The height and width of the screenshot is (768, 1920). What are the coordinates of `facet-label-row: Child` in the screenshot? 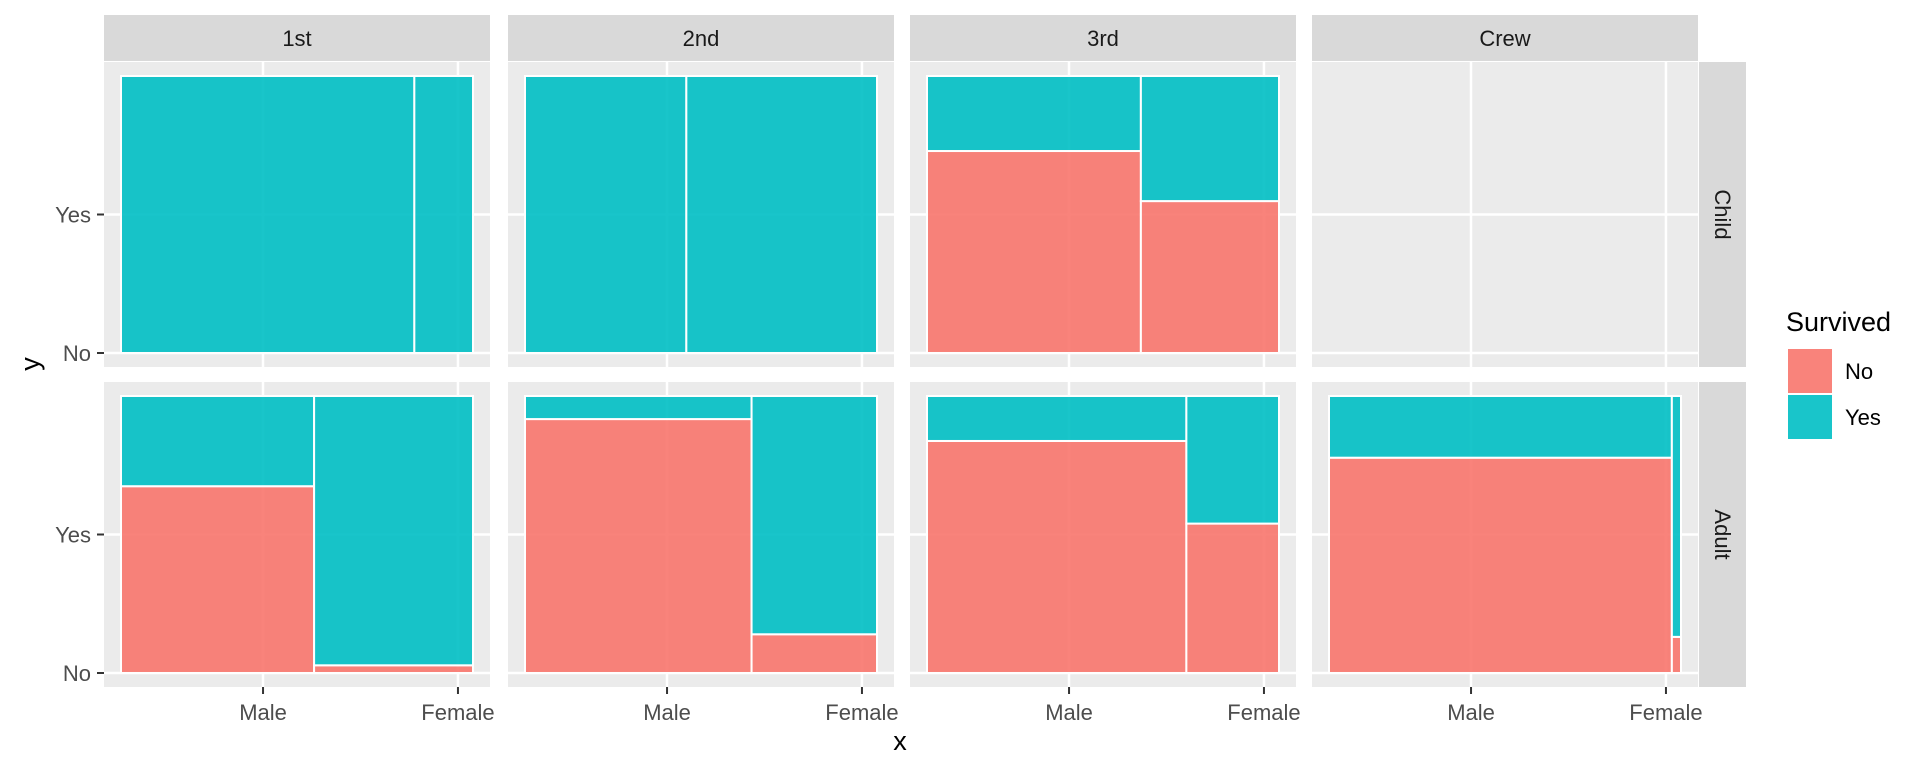 It's located at (1722, 214).